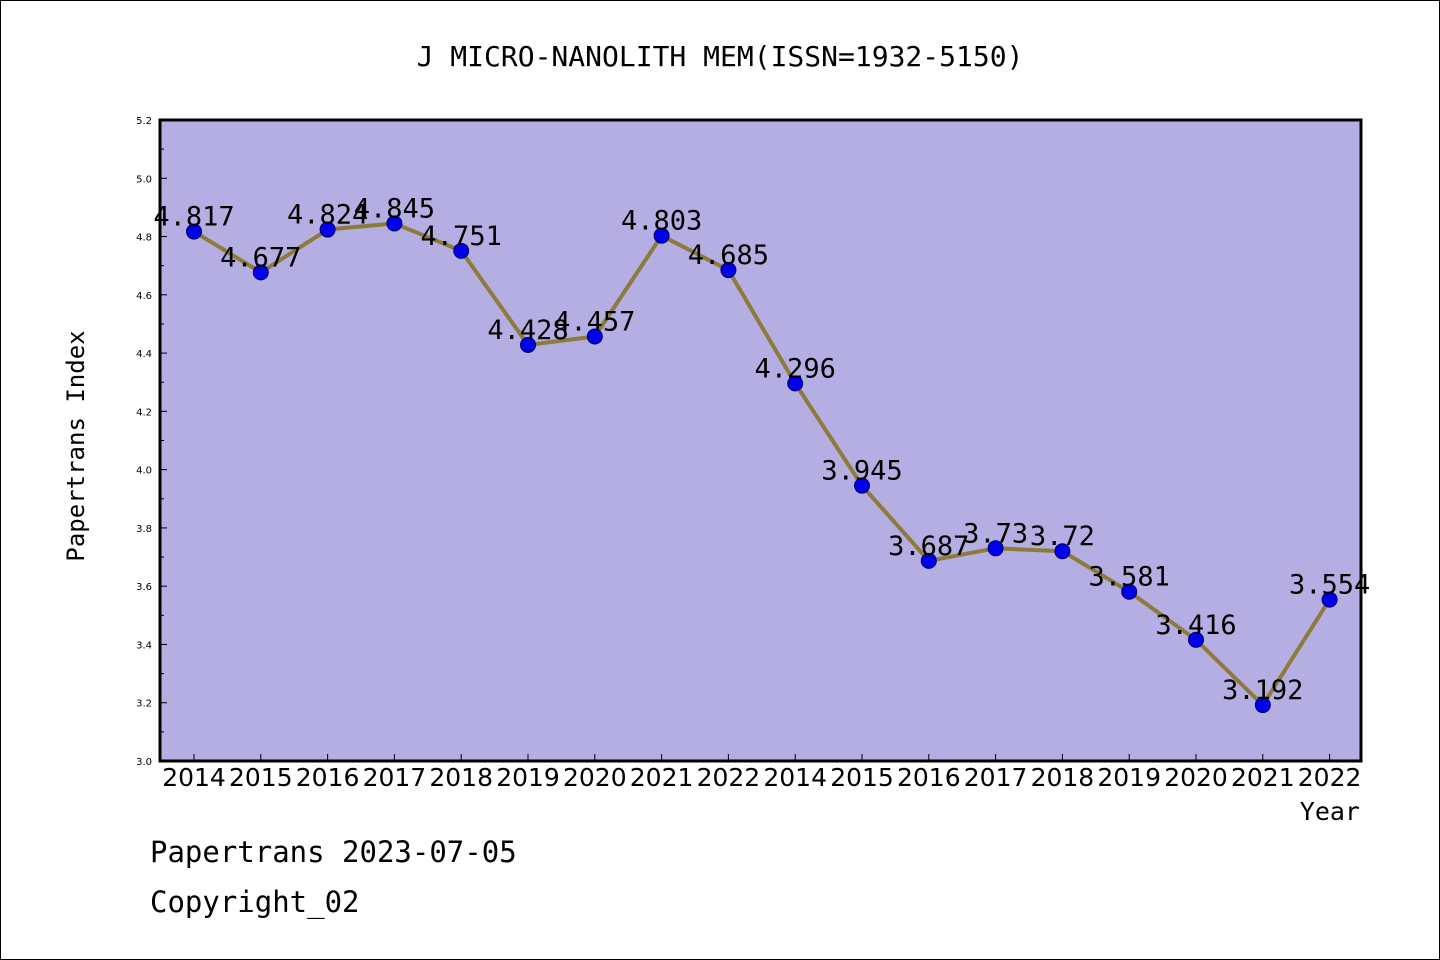 This screenshot has height=960, width=1440. What do you see at coordinates (461, 236) in the screenshot?
I see `data-label: 4.751` at bounding box center [461, 236].